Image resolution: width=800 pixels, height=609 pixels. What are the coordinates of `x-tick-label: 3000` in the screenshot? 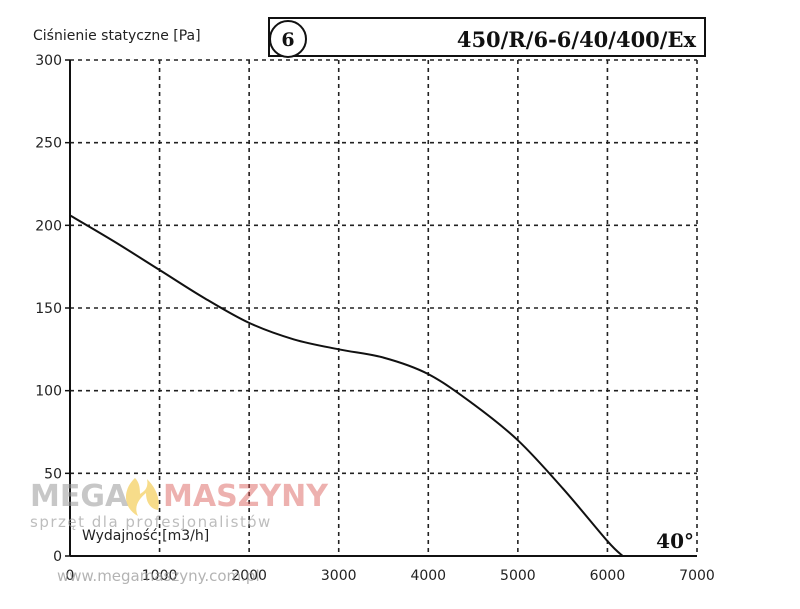 It's located at (339, 576).